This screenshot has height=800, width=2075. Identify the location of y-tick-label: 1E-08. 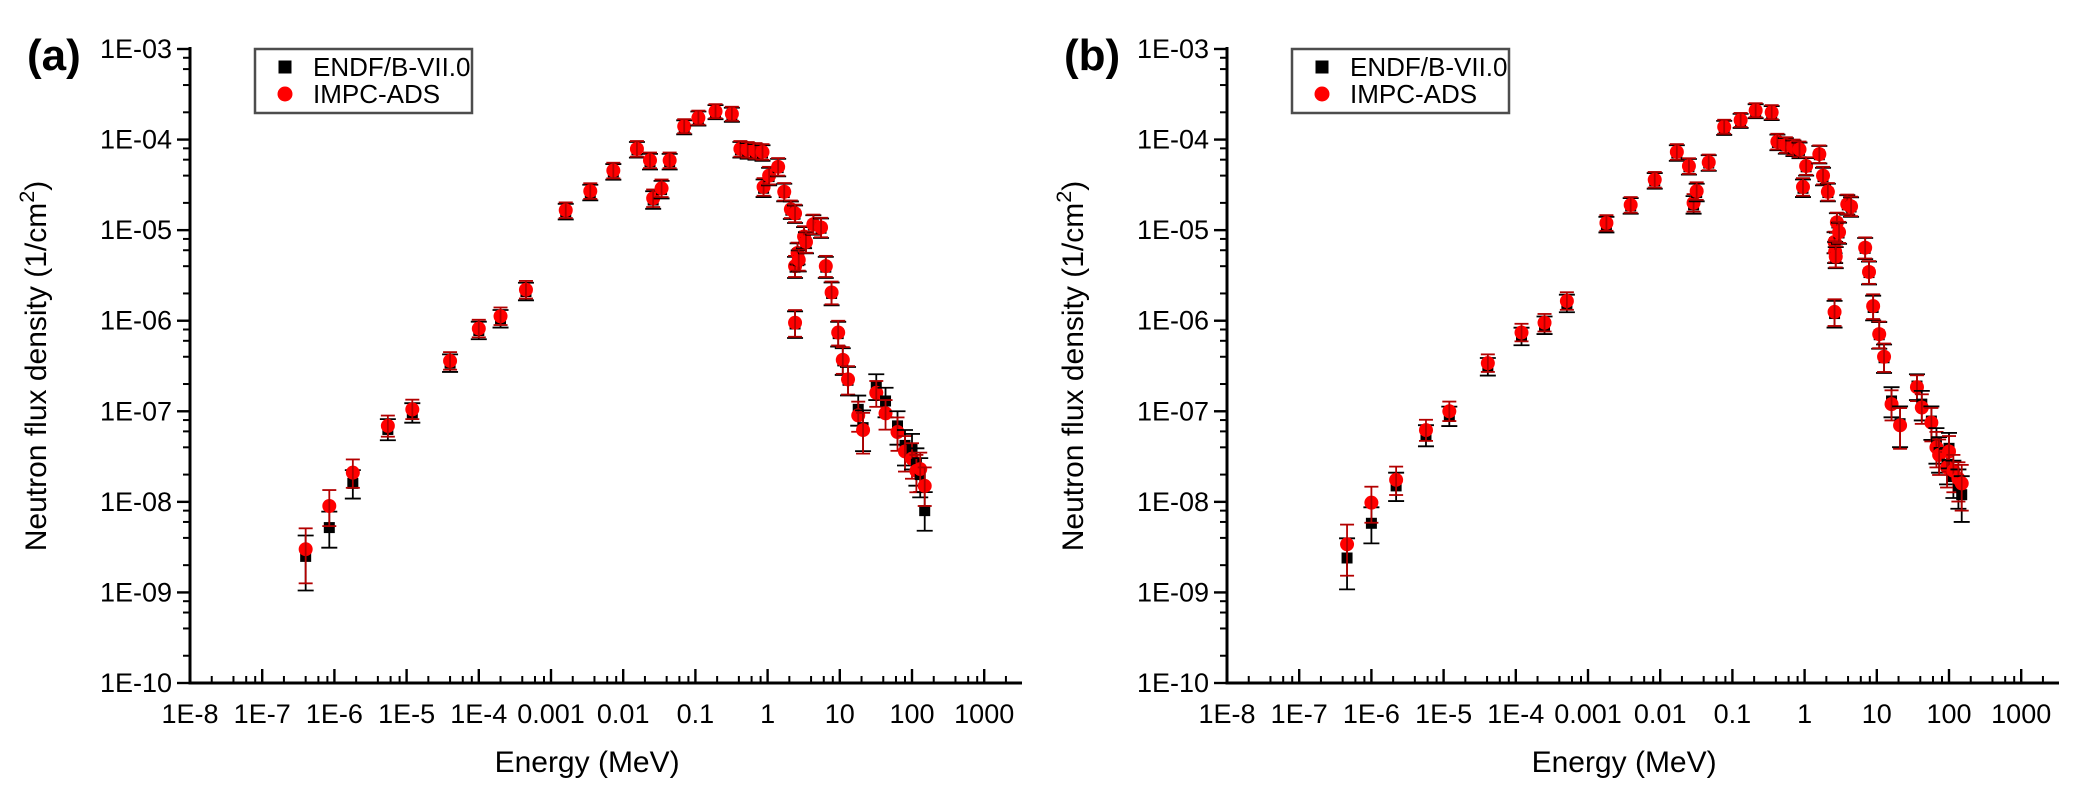
(136, 502).